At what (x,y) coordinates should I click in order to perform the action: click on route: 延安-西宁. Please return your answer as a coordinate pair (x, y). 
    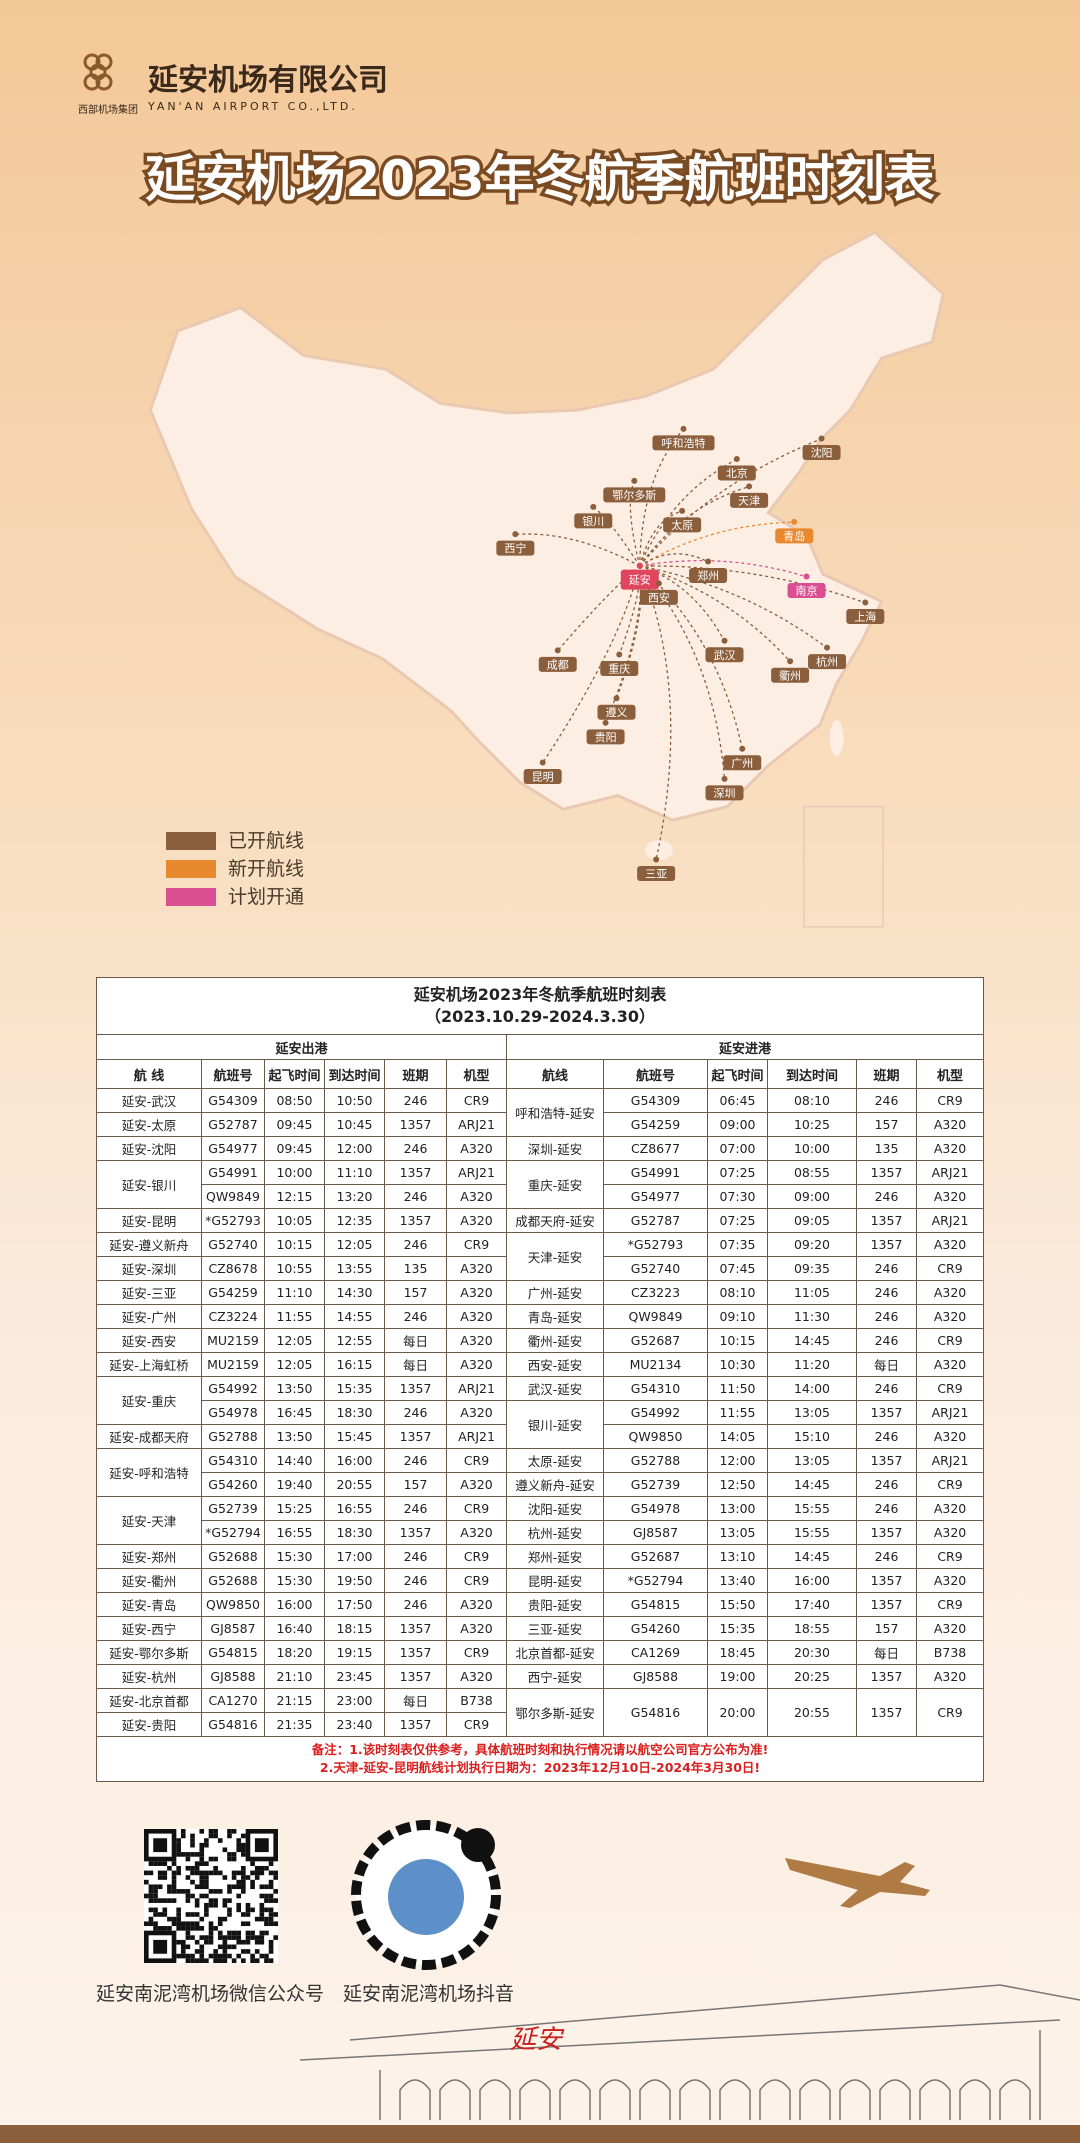
    Looking at the image, I should click on (149, 1628).